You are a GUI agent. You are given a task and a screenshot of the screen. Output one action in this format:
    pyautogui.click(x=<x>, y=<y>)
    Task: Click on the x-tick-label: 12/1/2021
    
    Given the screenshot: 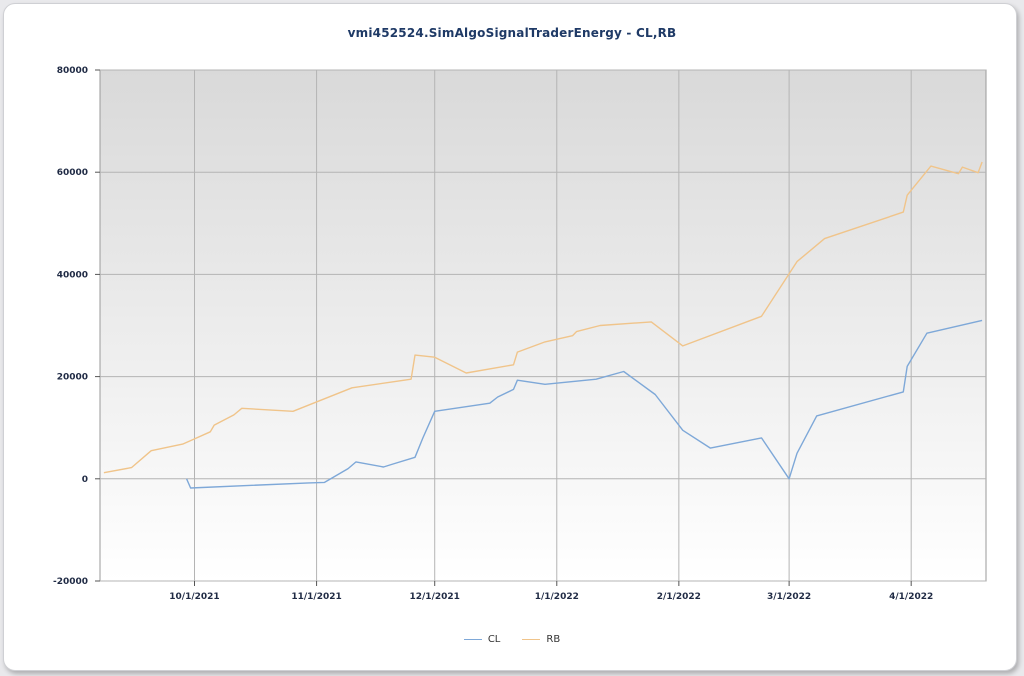 What is the action you would take?
    pyautogui.click(x=435, y=597)
    